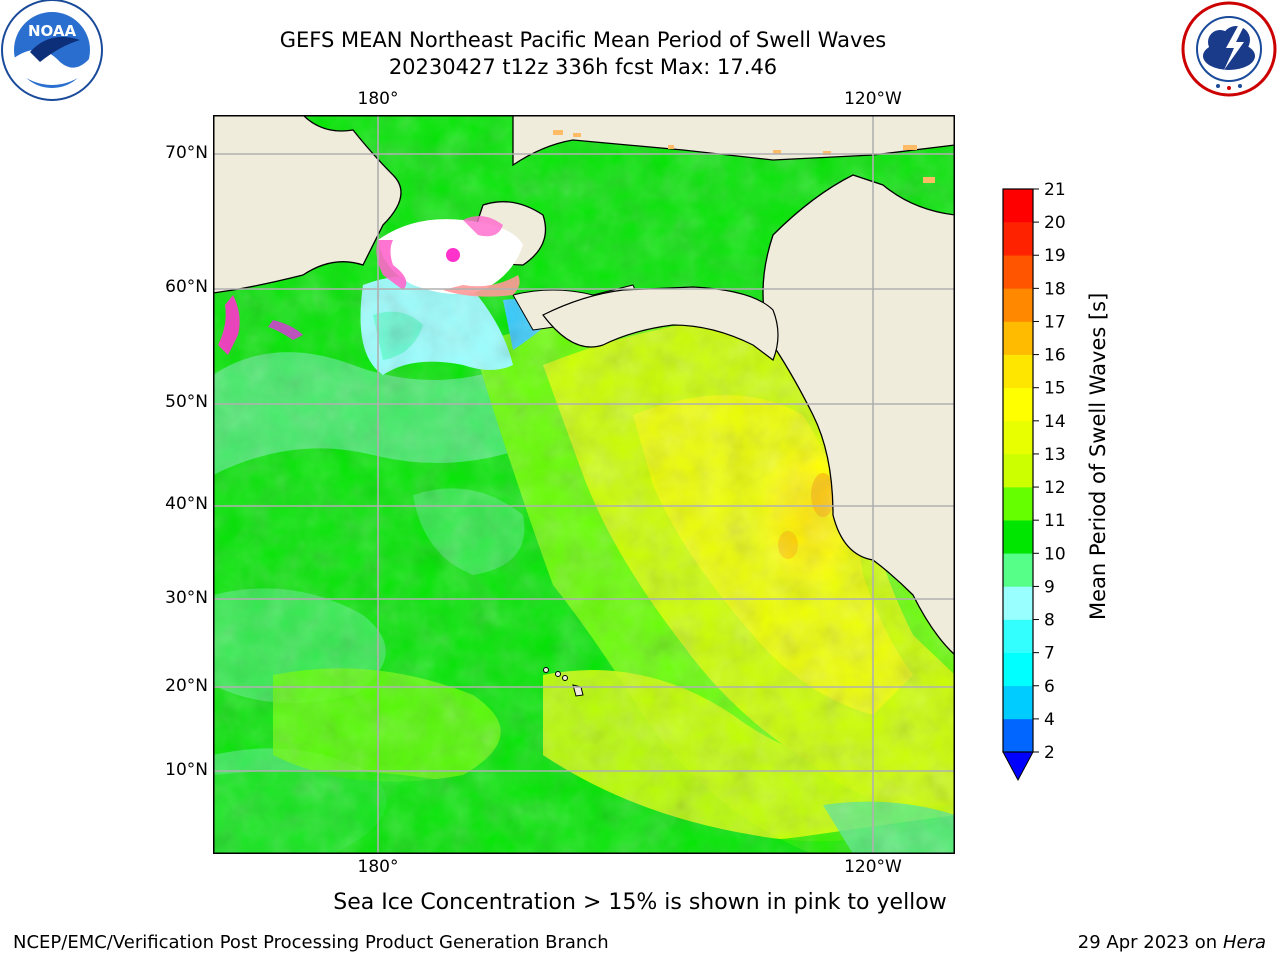 The image size is (1280, 960). I want to click on lon-label-bottom-180: 180°, so click(378, 867).